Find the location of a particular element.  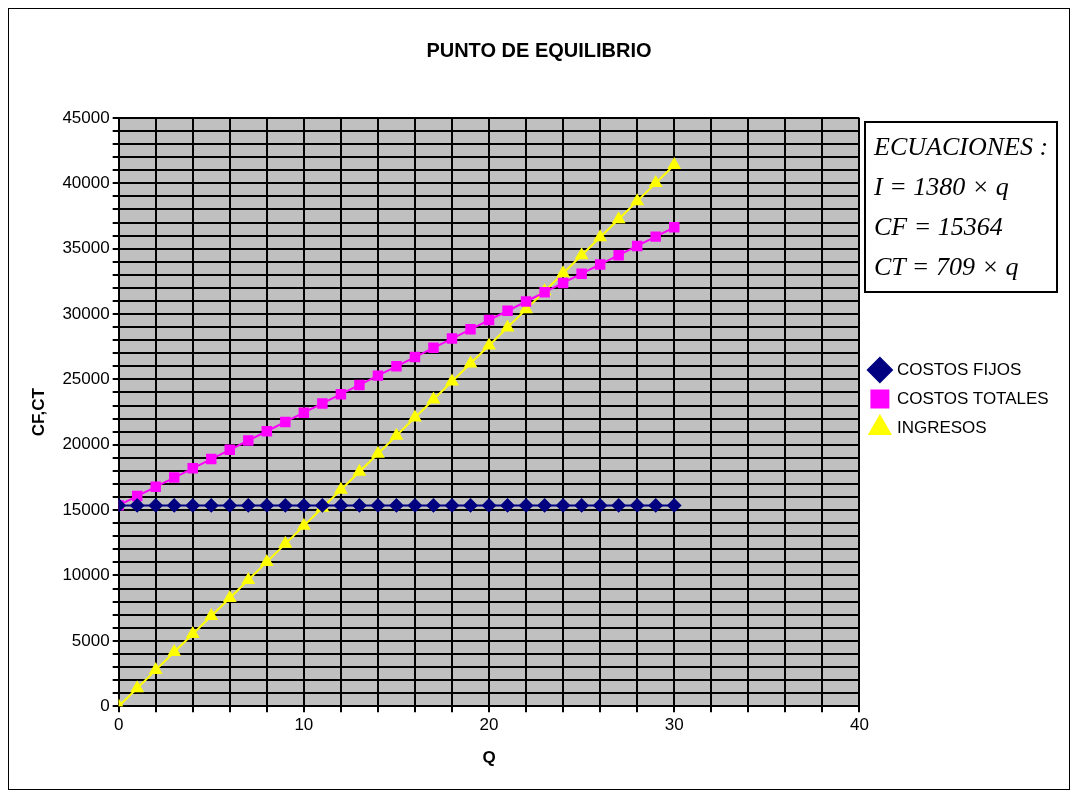

legend-label: INGRESOS is located at coordinates (941, 427).